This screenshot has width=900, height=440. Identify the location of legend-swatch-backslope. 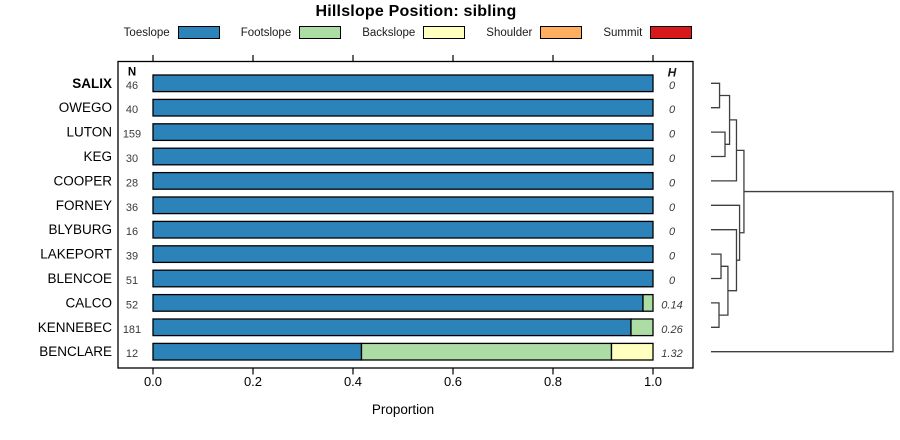
(444, 32).